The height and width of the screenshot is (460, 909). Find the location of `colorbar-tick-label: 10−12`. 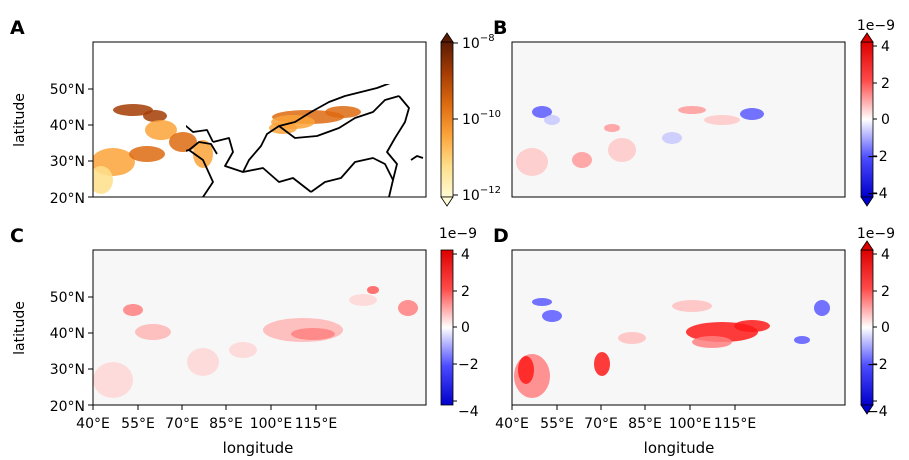

colorbar-tick-label: 10−12 is located at coordinates (481, 194).